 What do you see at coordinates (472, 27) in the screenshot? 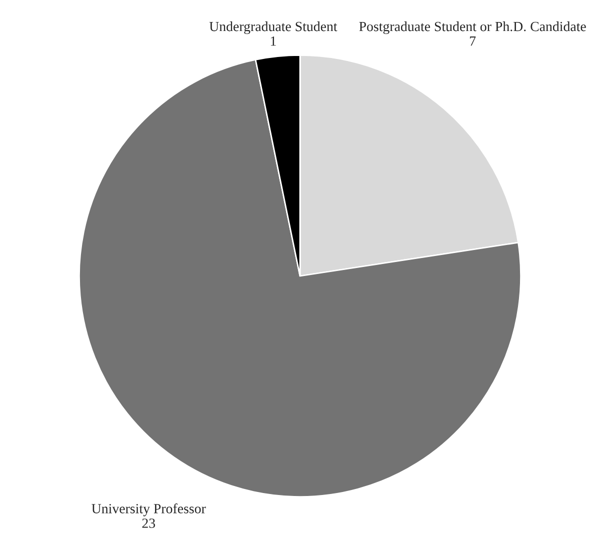
I see `slice-label: Postgraduate Student or Ph.D. Candidate` at bounding box center [472, 27].